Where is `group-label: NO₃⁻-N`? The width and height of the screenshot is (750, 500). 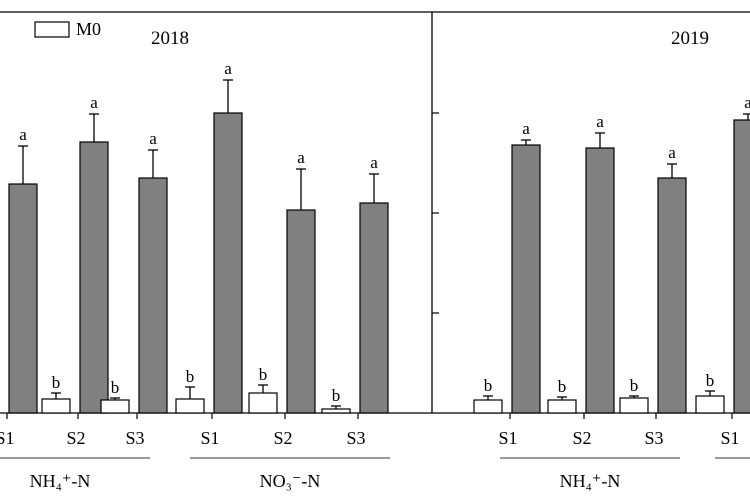
group-label: NO₃⁻-N is located at coordinates (290, 481).